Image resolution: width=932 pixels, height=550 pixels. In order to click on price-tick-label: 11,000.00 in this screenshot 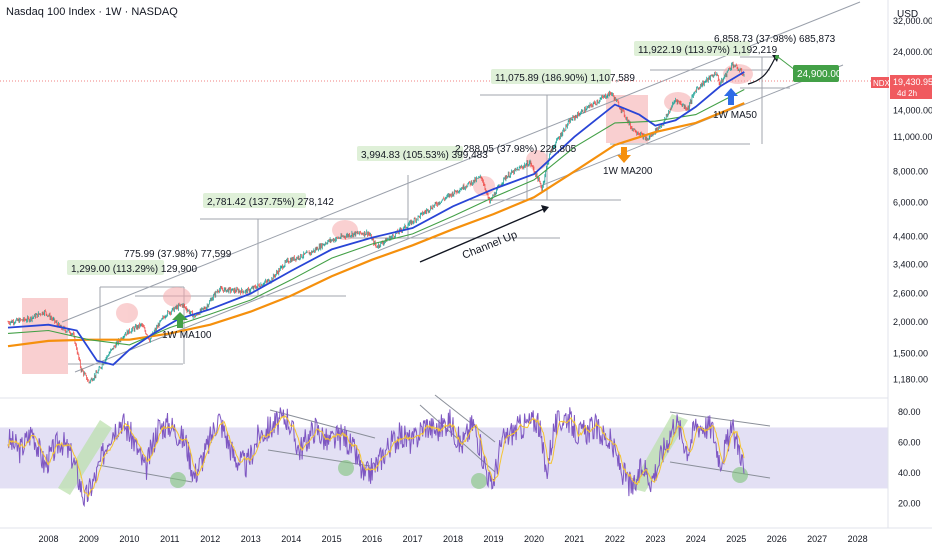, I will do `click(912, 137)`.